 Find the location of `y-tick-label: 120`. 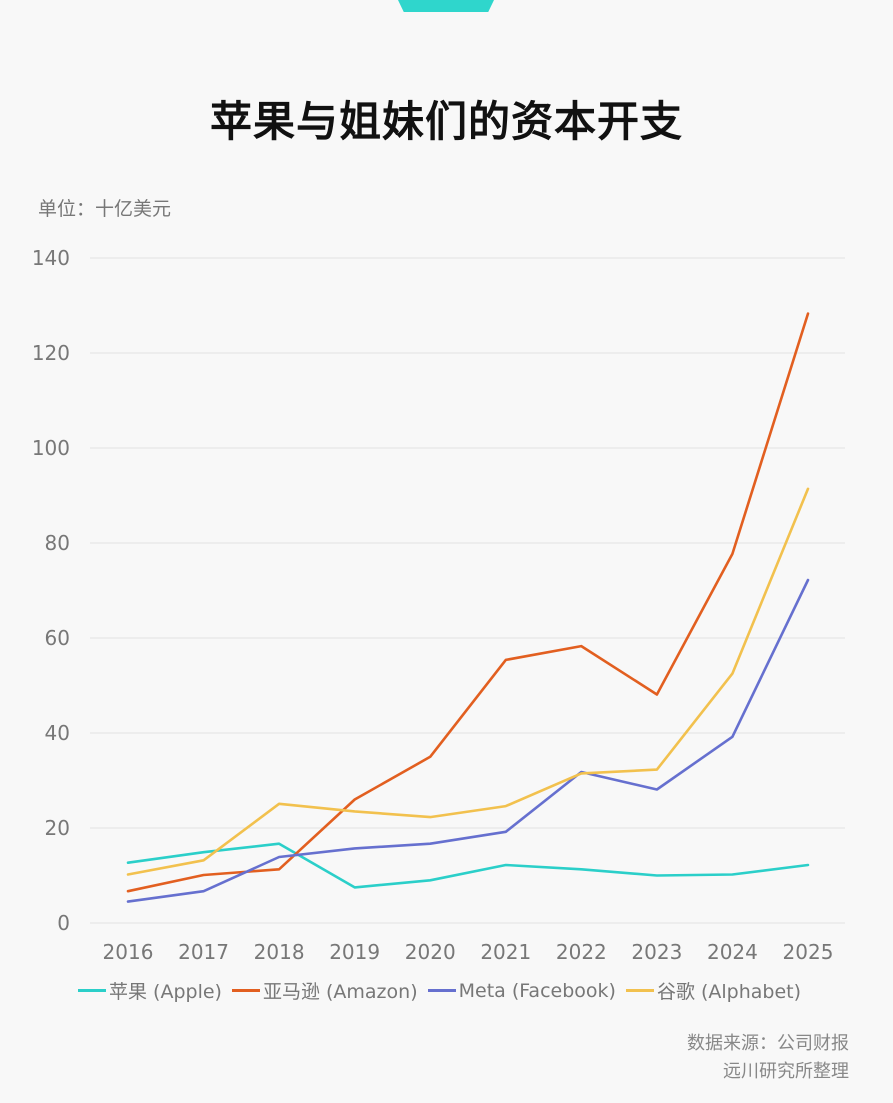

y-tick-label: 120 is located at coordinates (51, 353).